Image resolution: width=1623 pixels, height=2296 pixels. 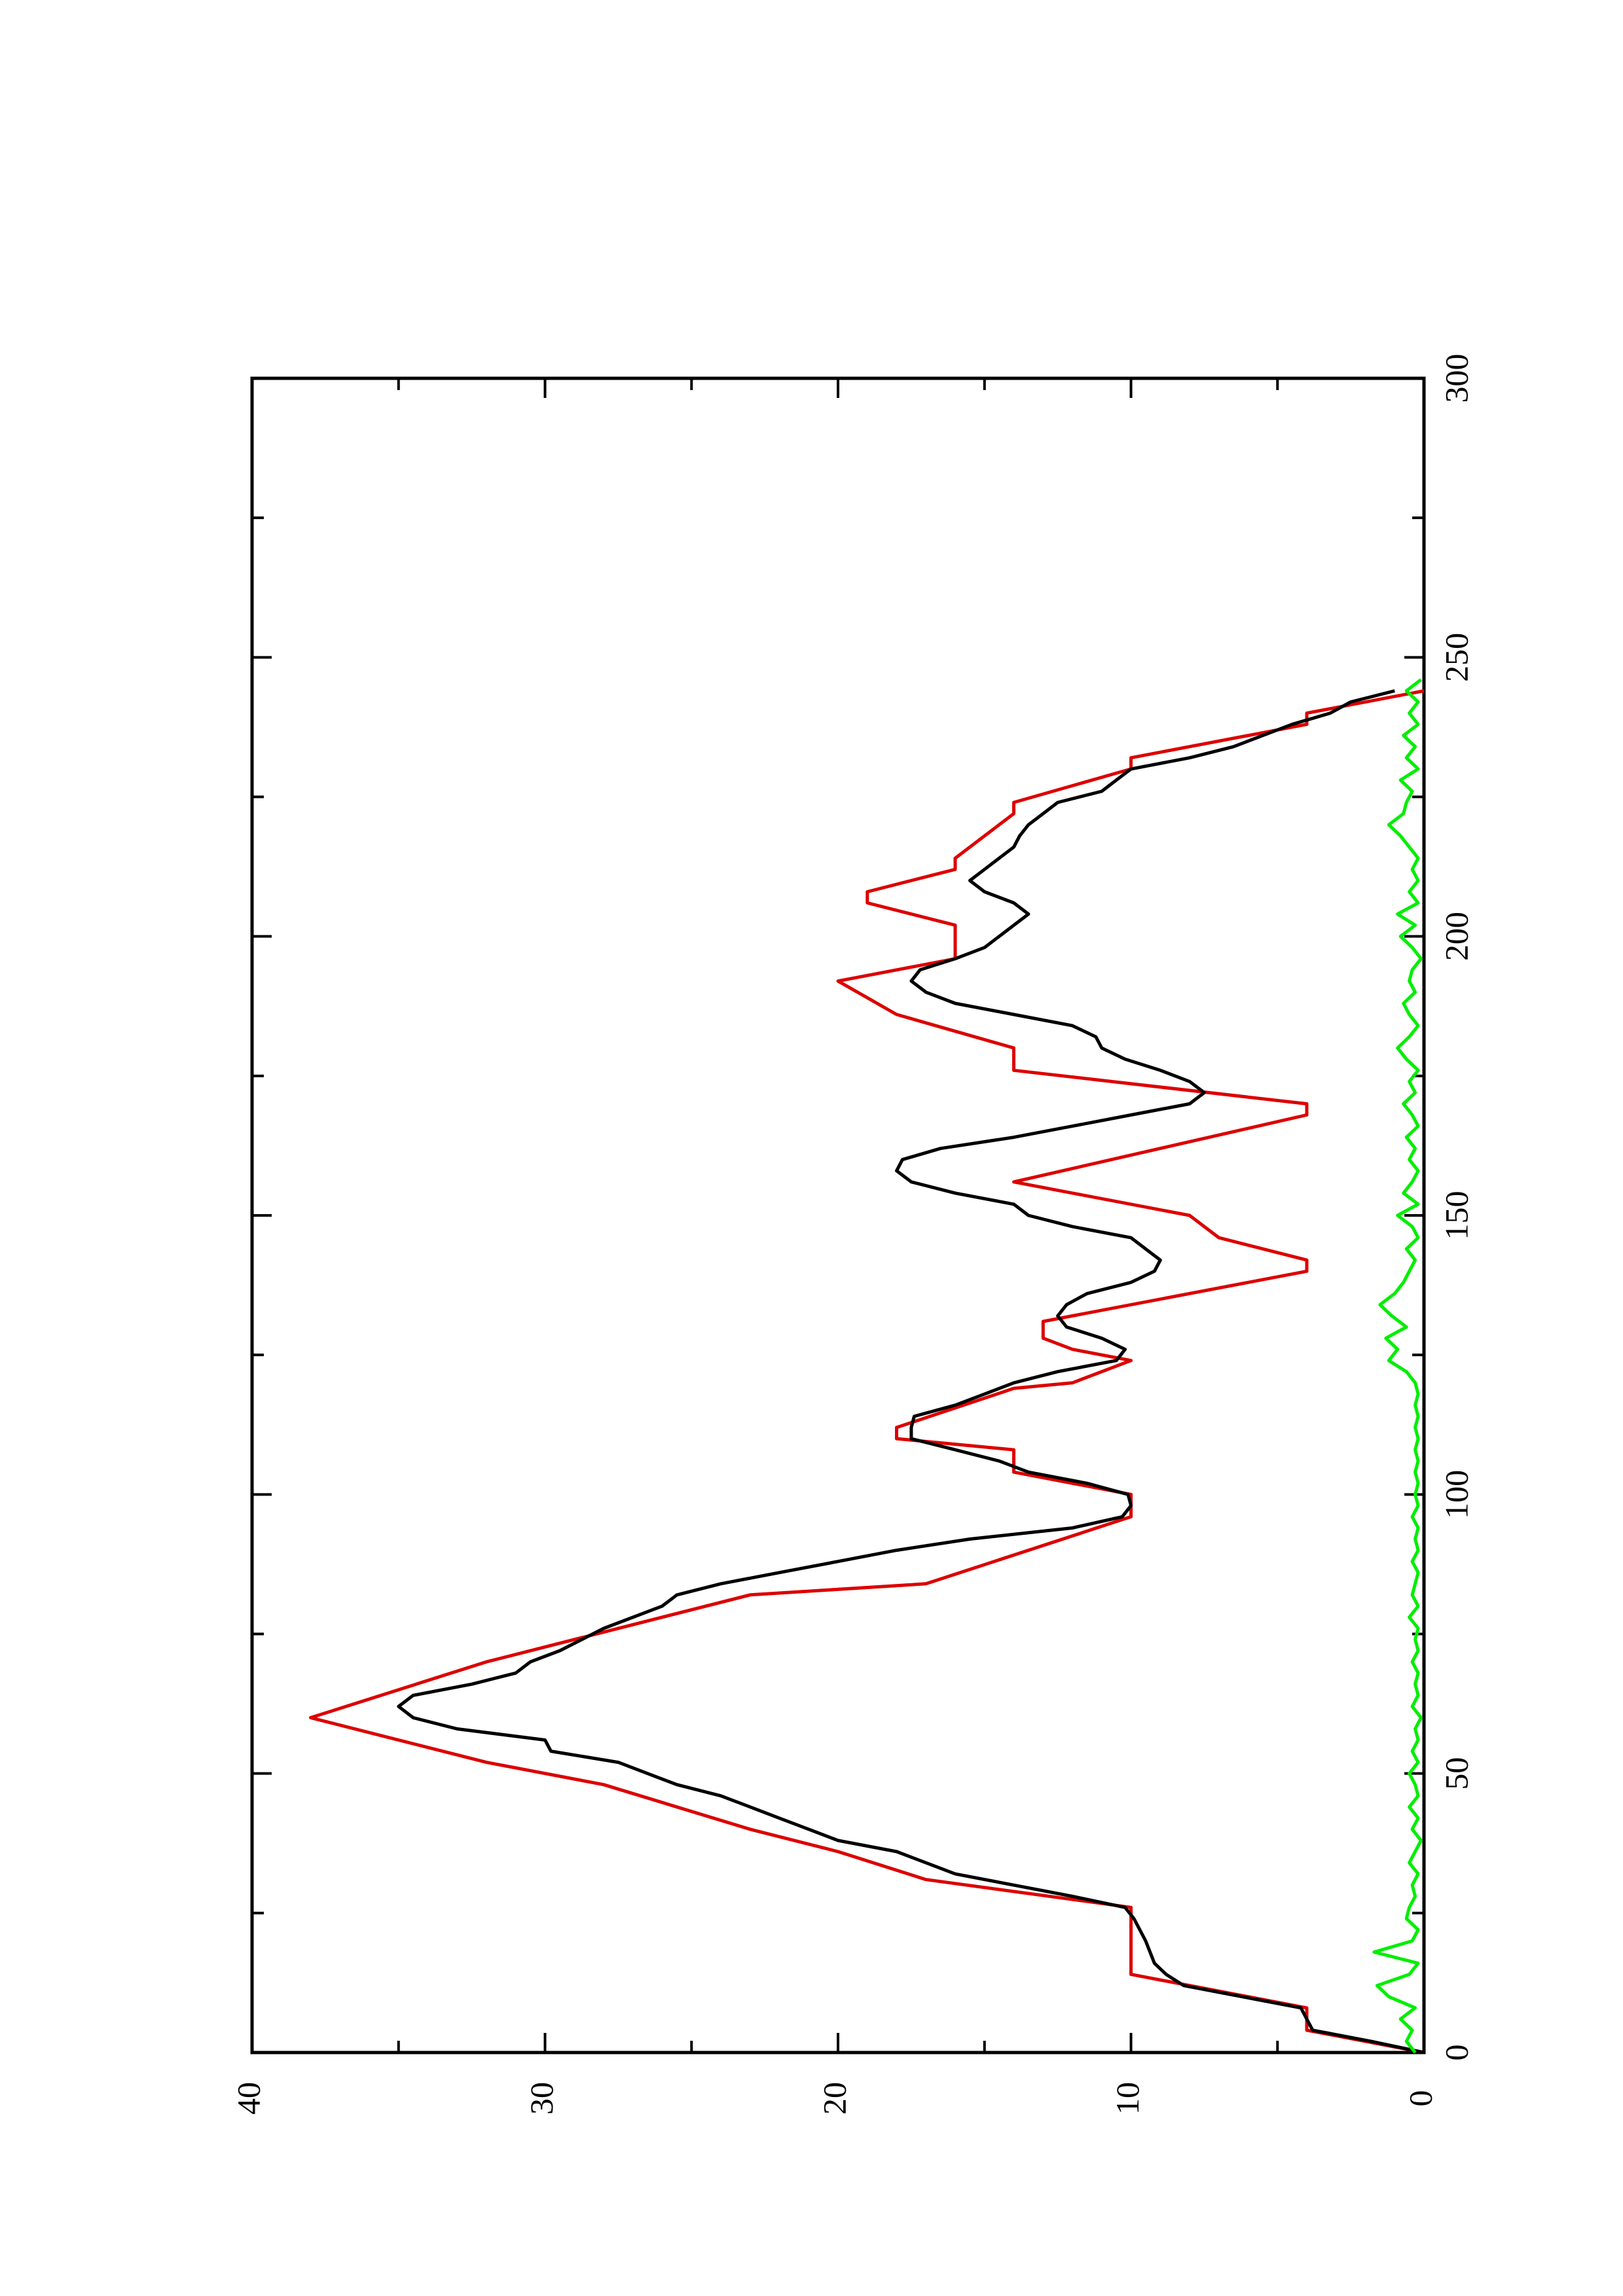 What do you see at coordinates (248, 2098) in the screenshot?
I see `y-tick-label: 40` at bounding box center [248, 2098].